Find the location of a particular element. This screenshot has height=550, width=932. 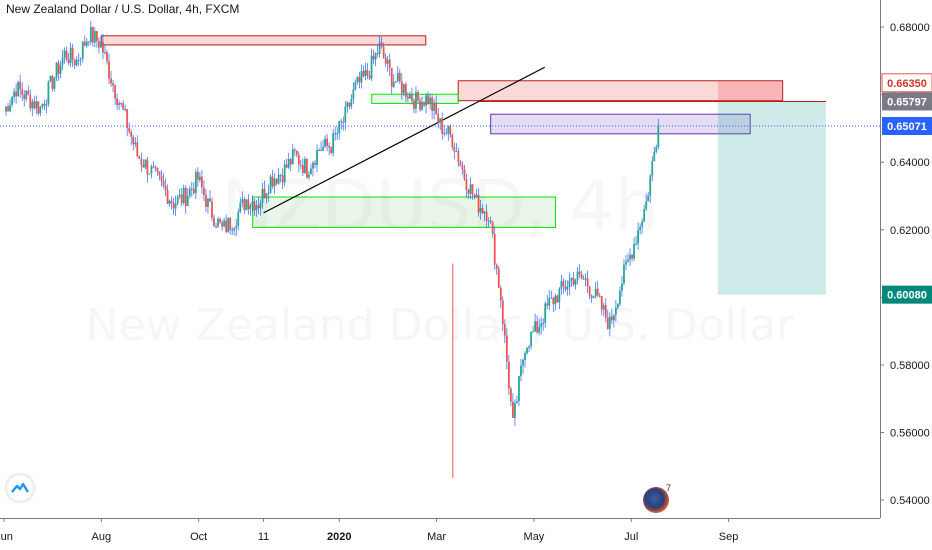

y-tick-label: 0.62000 is located at coordinates (910, 231).